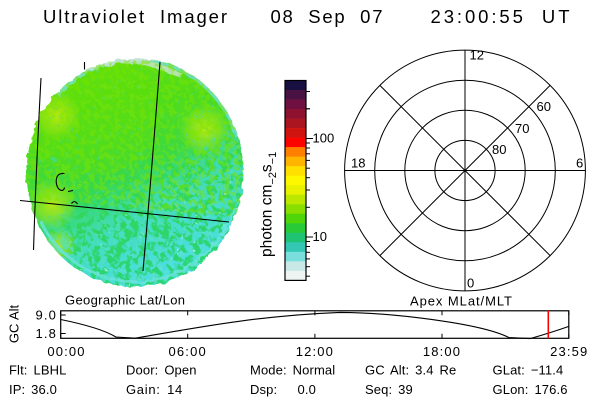 The height and width of the screenshot is (400, 600). Describe the element at coordinates (125, 300) in the screenshot. I see `svg-text: Geographic Lat/Lon` at that location.